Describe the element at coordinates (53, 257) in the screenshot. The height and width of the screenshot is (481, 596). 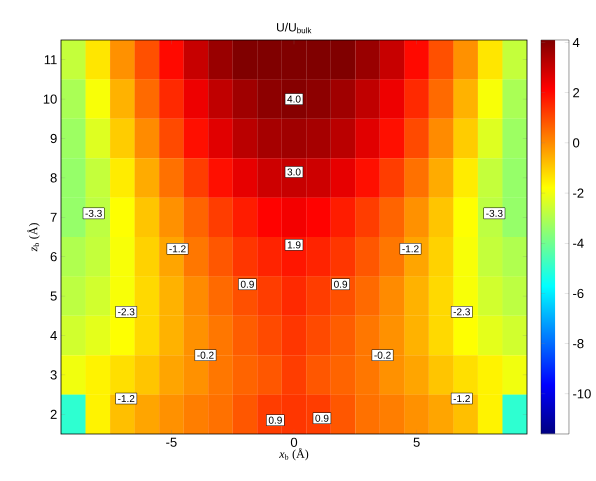
I see `y-tick-label: 6` at that location.